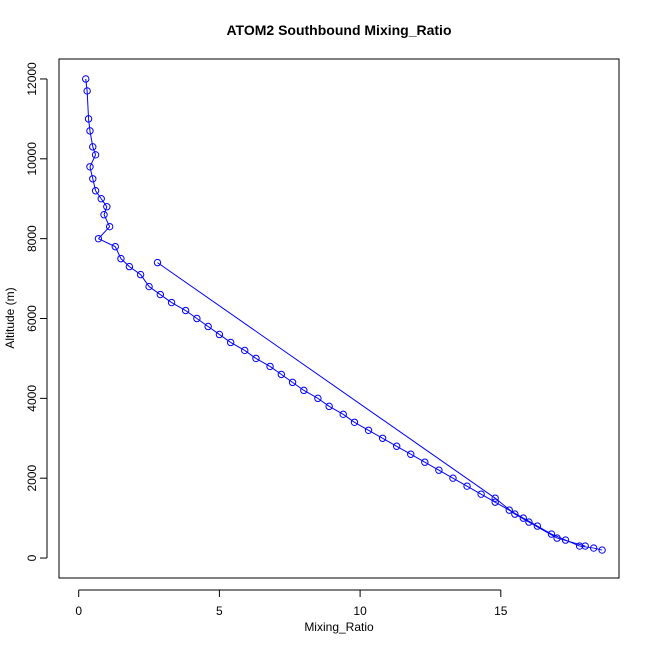 The width and height of the screenshot is (650, 650). I want to click on y-axis: 0 2000 4000 6000 8000 10000 12000, so click(36, 311).